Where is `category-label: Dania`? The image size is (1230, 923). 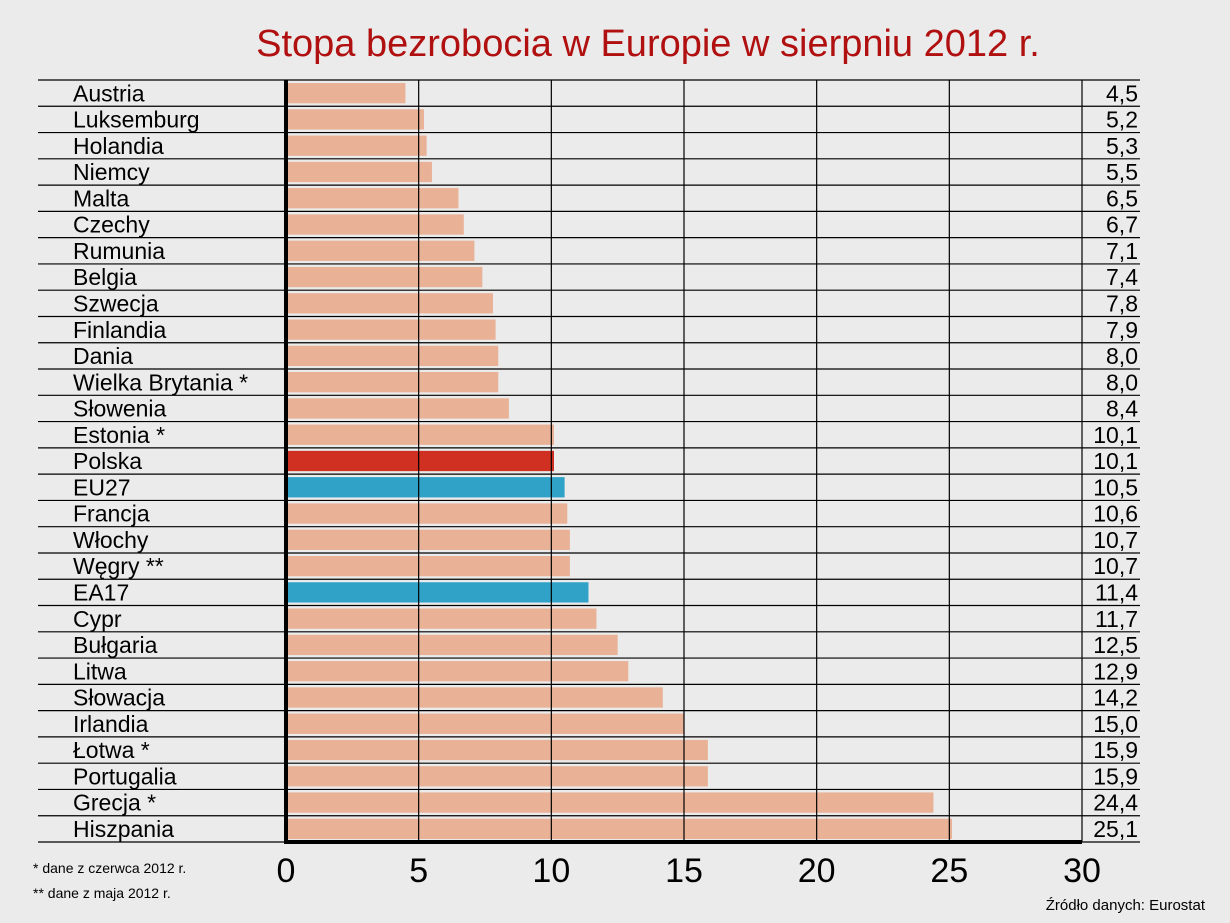 category-label: Dania is located at coordinates (103, 356).